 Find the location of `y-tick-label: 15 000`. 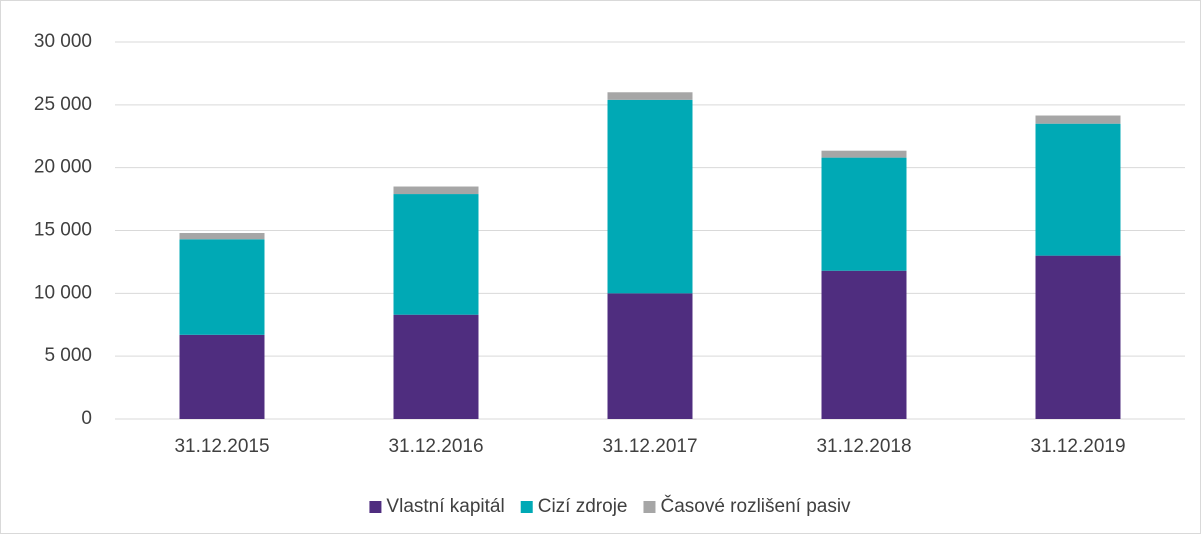

y-tick-label: 15 000 is located at coordinates (63, 230).